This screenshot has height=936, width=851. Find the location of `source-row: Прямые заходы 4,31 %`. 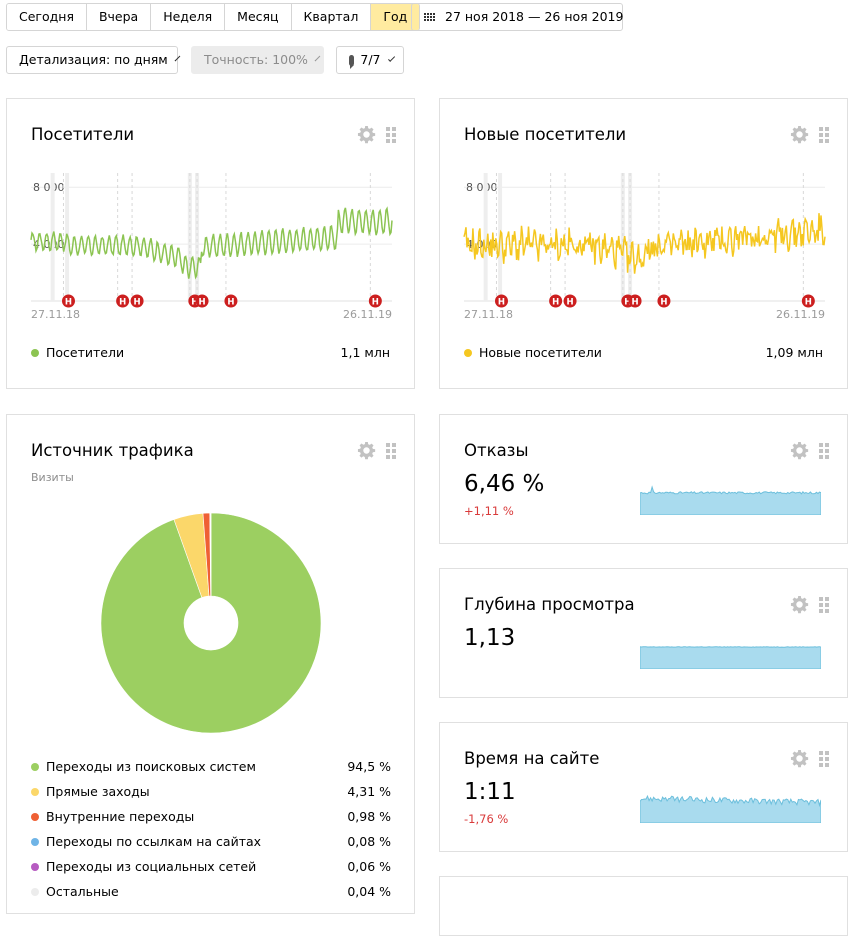

source-row: Прямые заходы 4,31 % is located at coordinates (211, 791).